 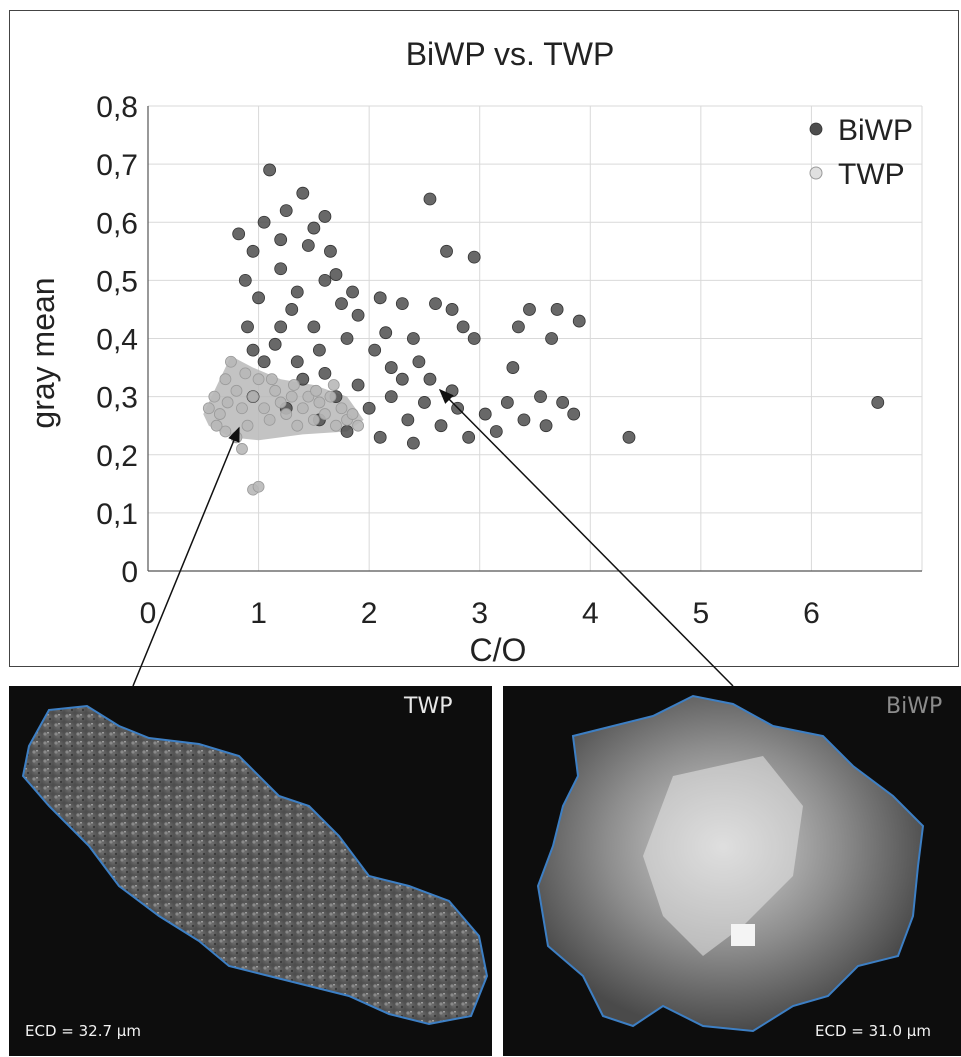 What do you see at coordinates (590, 613) in the screenshot?
I see `x-tick-label: 4` at bounding box center [590, 613].